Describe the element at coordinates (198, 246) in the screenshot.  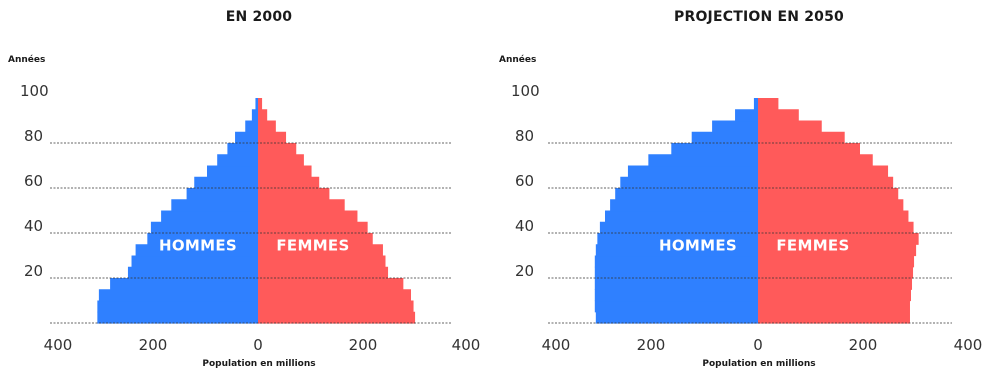
I see `series-label-hommes: HOMMES` at that location.